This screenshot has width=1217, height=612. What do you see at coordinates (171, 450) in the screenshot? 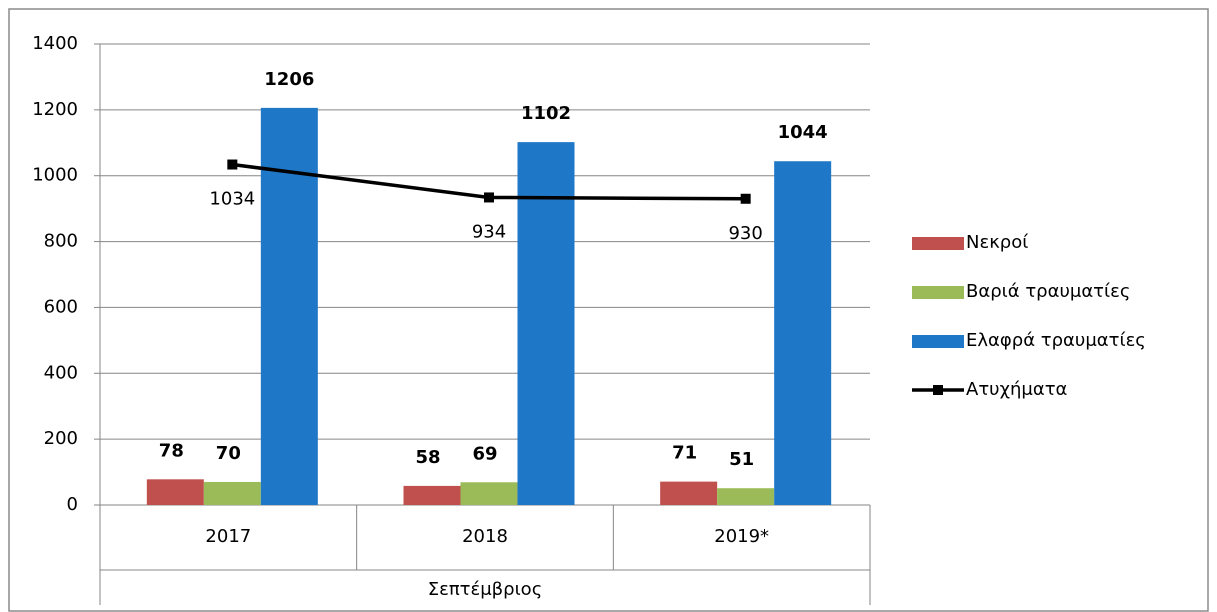
I see `bar-value-label: 78` at bounding box center [171, 450].